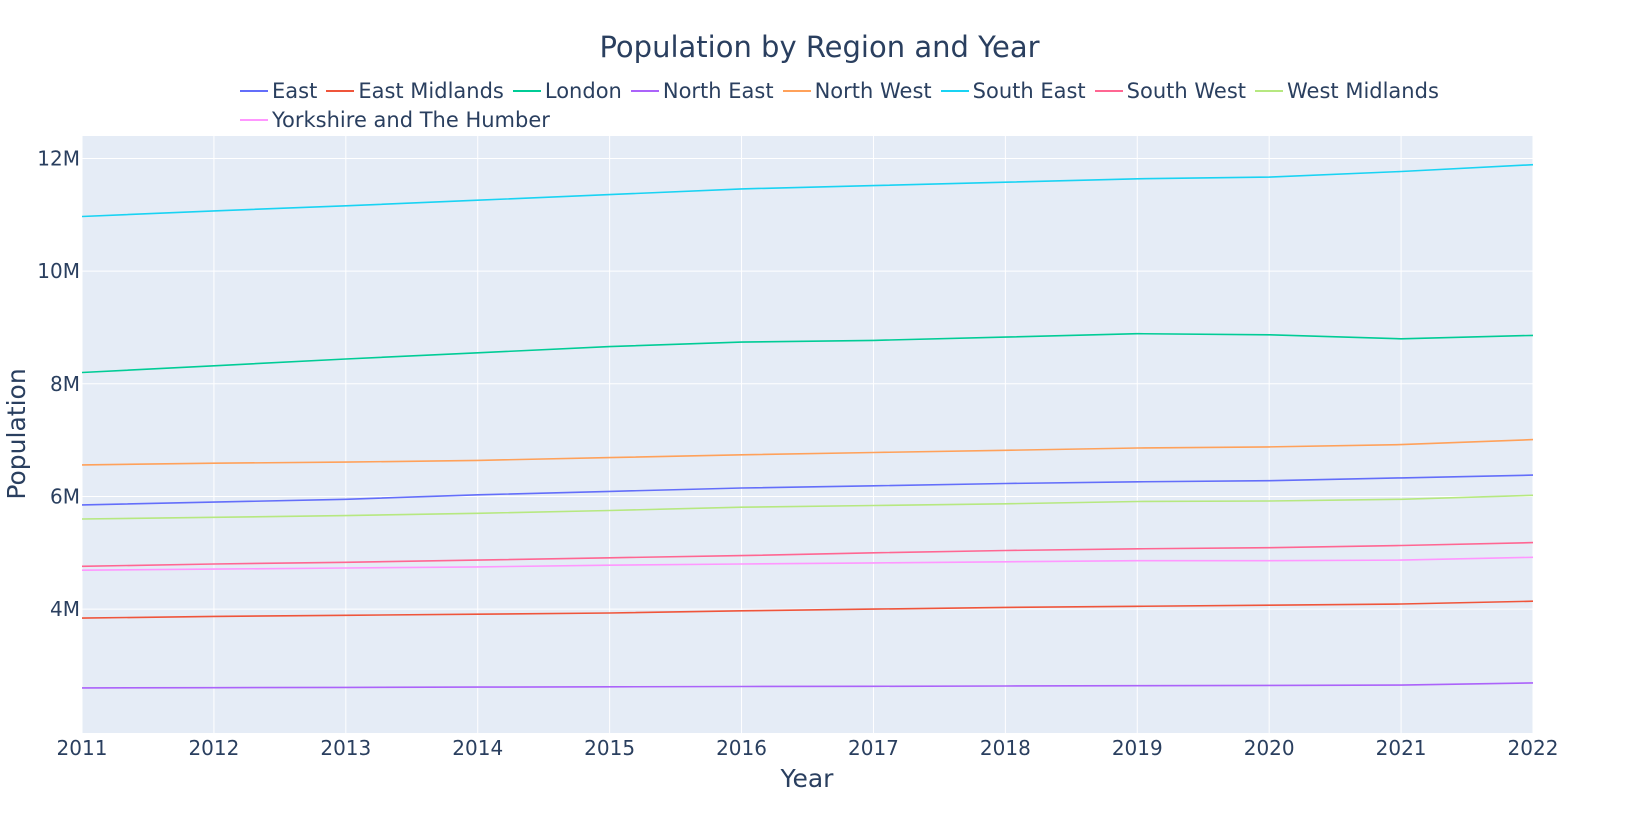 This screenshot has width=1639, height=834. What do you see at coordinates (807, 554) in the screenshot?
I see `series-line-south-west` at bounding box center [807, 554].